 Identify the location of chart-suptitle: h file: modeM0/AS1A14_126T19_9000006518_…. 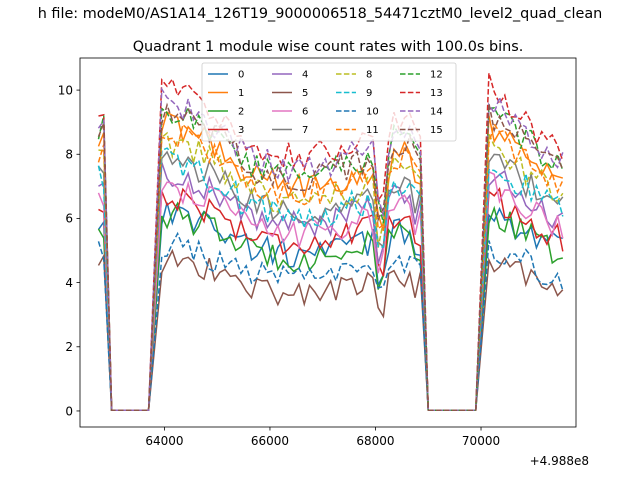
(320, 14).